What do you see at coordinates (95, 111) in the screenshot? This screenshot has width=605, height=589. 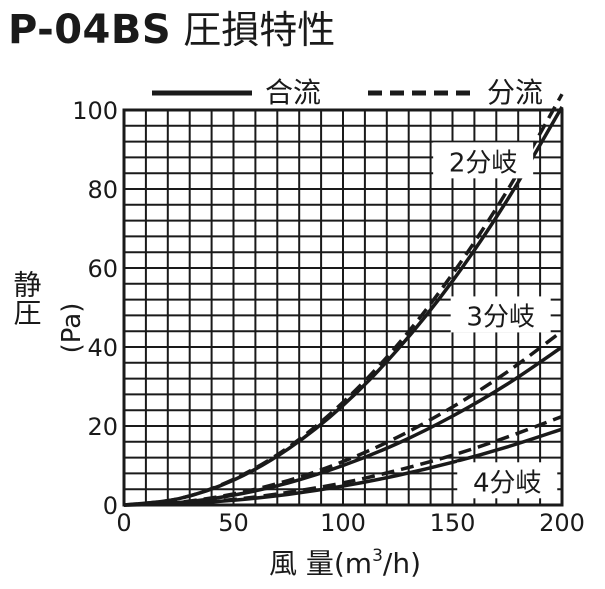 I see `y-tick-label: 100` at bounding box center [95, 111].